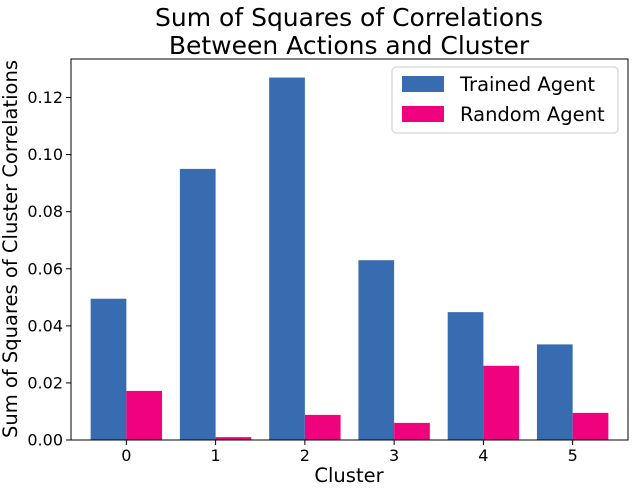 This screenshot has width=639, height=492. Describe the element at coordinates (45, 268) in the screenshot. I see `y-tick-label: 0.06` at that location.